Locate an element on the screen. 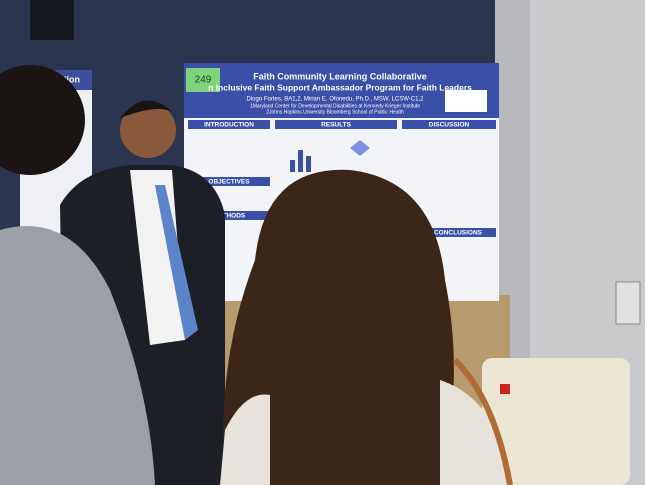  presenter-head is located at coordinates (148, 130).